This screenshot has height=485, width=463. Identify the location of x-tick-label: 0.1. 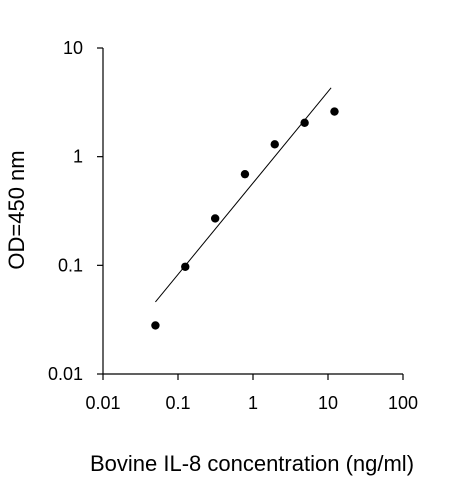
(177, 403).